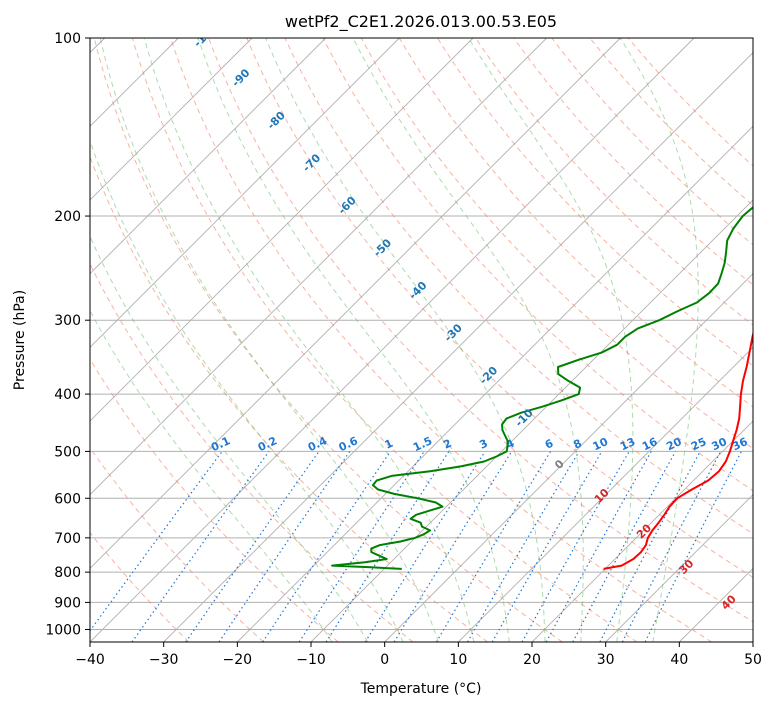 Image resolution: width=775 pixels, height=708 pixels. Describe the element at coordinates (67, 395) in the screenshot. I see `y-tick-label: 400` at that location.